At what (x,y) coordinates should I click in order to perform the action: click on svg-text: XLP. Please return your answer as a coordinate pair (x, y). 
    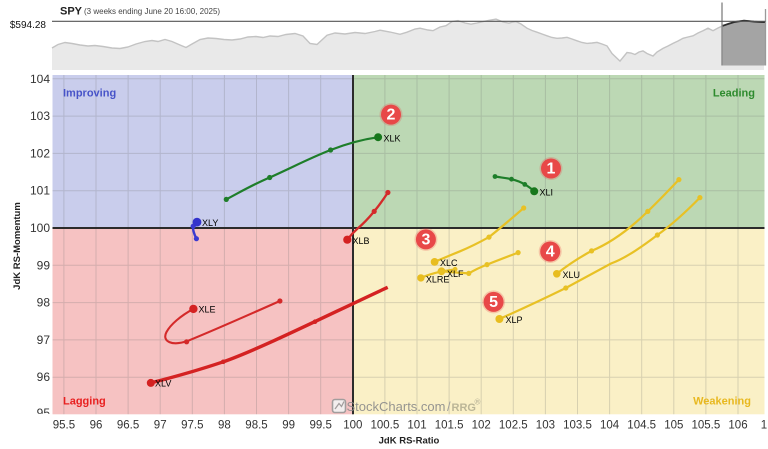
    Looking at the image, I should click on (514, 320).